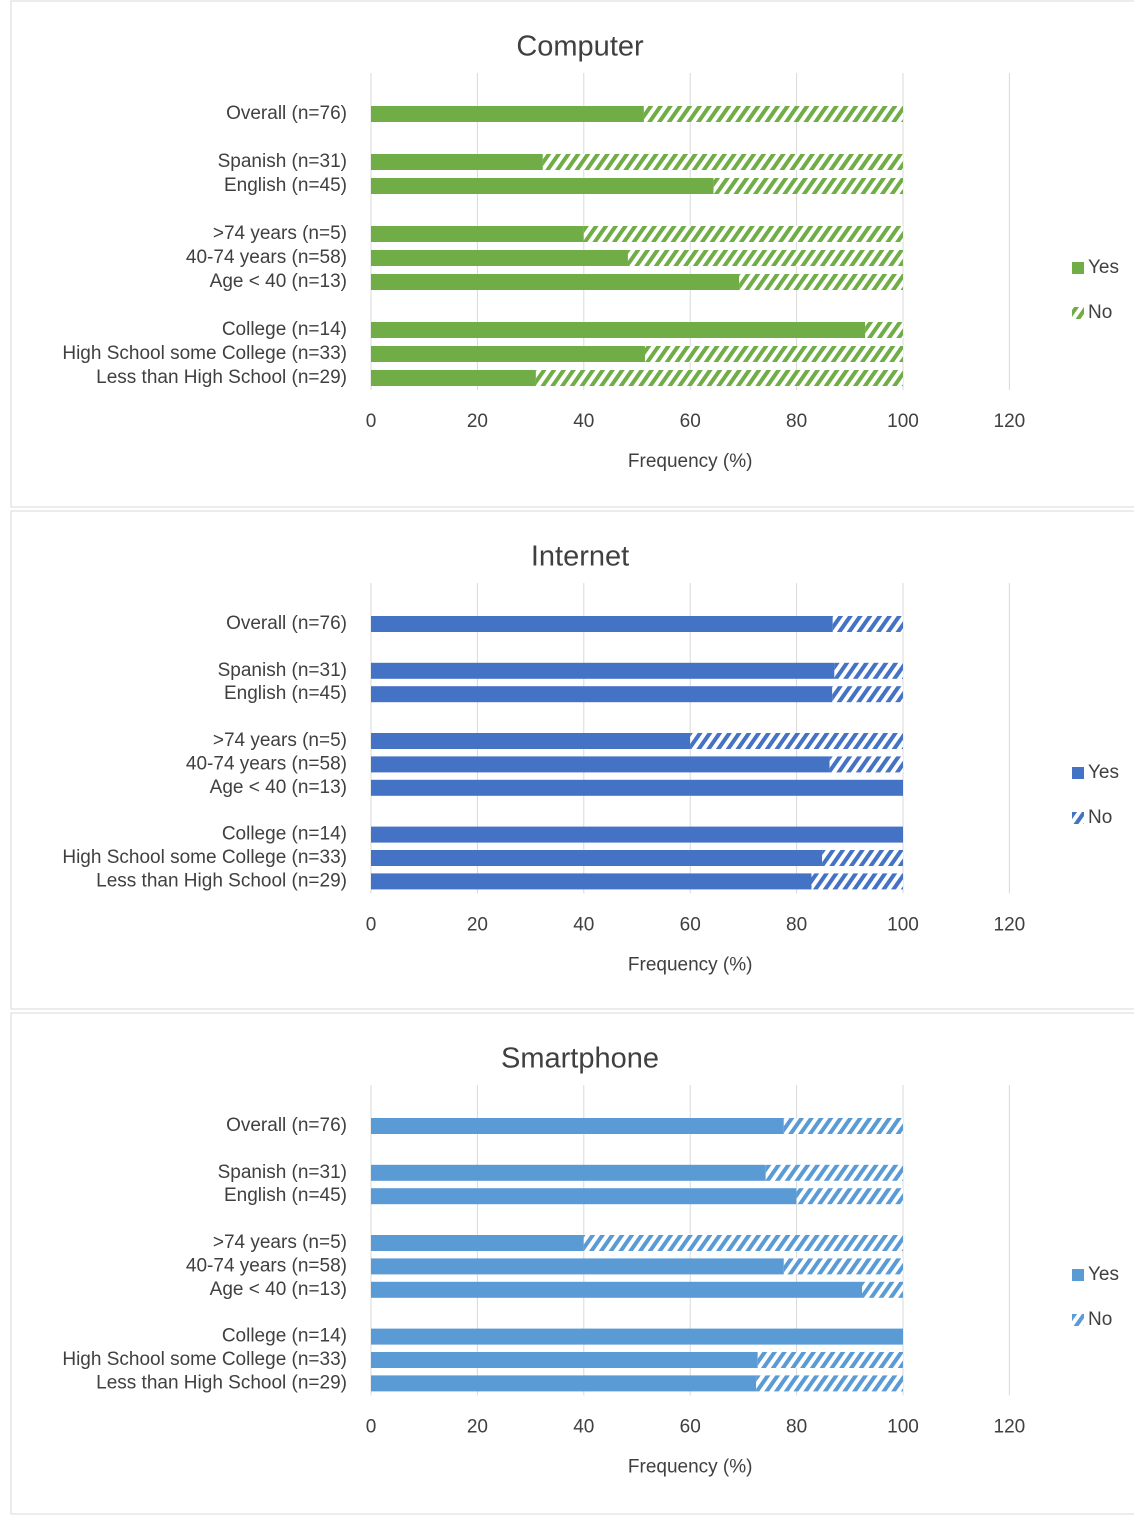  Describe the element at coordinates (580, 557) in the screenshot. I see `chart-title: Internet` at that location.